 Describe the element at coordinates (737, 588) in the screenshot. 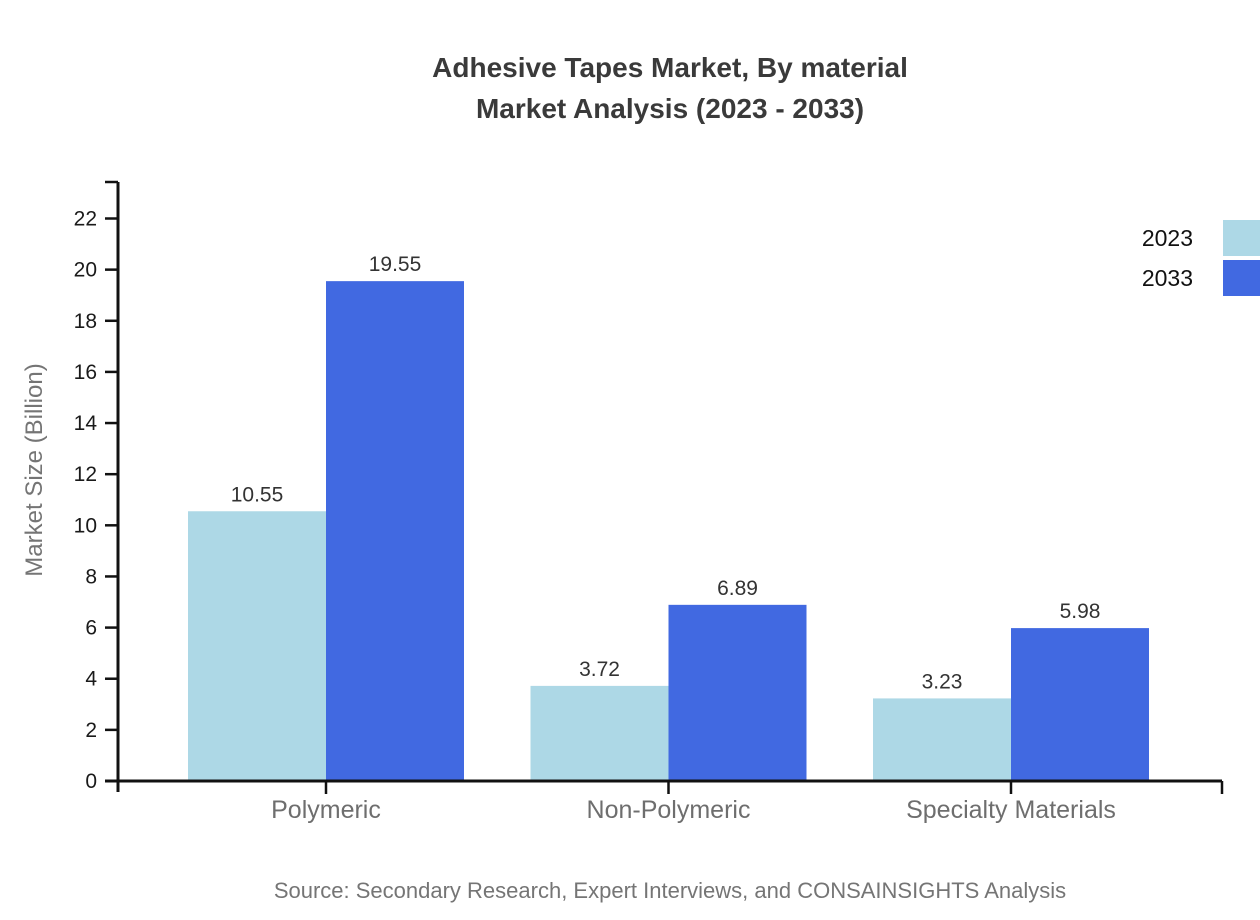

I see `value-label-2033-non-polymeric: 6.89` at that location.